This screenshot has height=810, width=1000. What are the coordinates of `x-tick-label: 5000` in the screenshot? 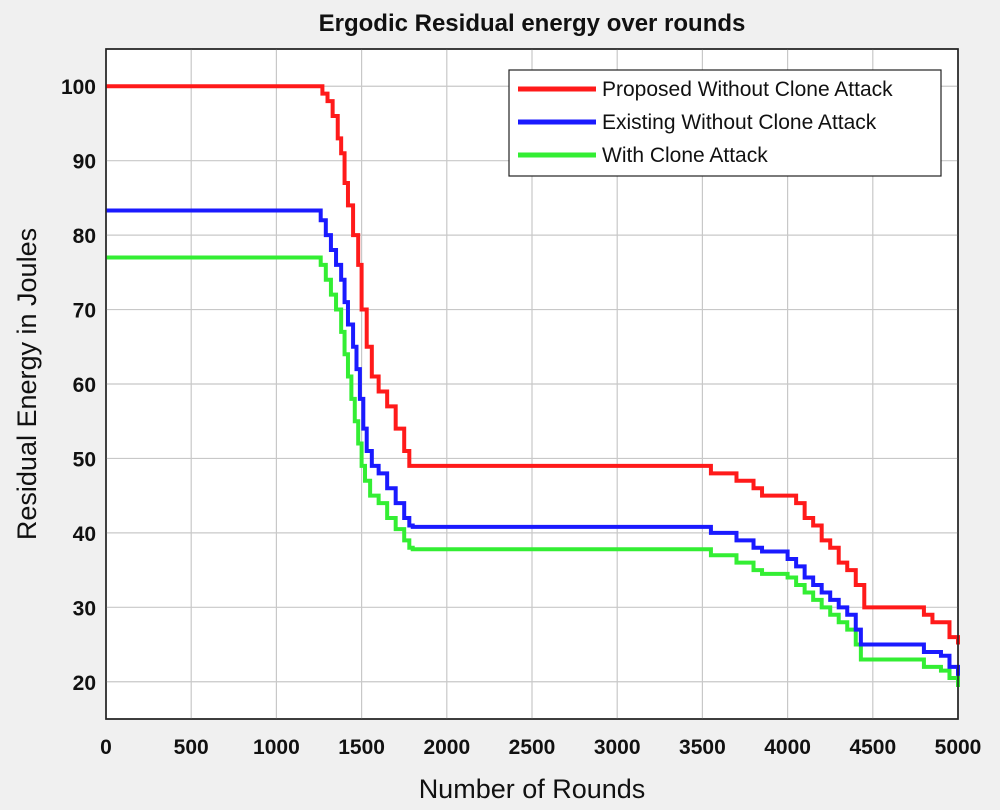 It's located at (958, 747).